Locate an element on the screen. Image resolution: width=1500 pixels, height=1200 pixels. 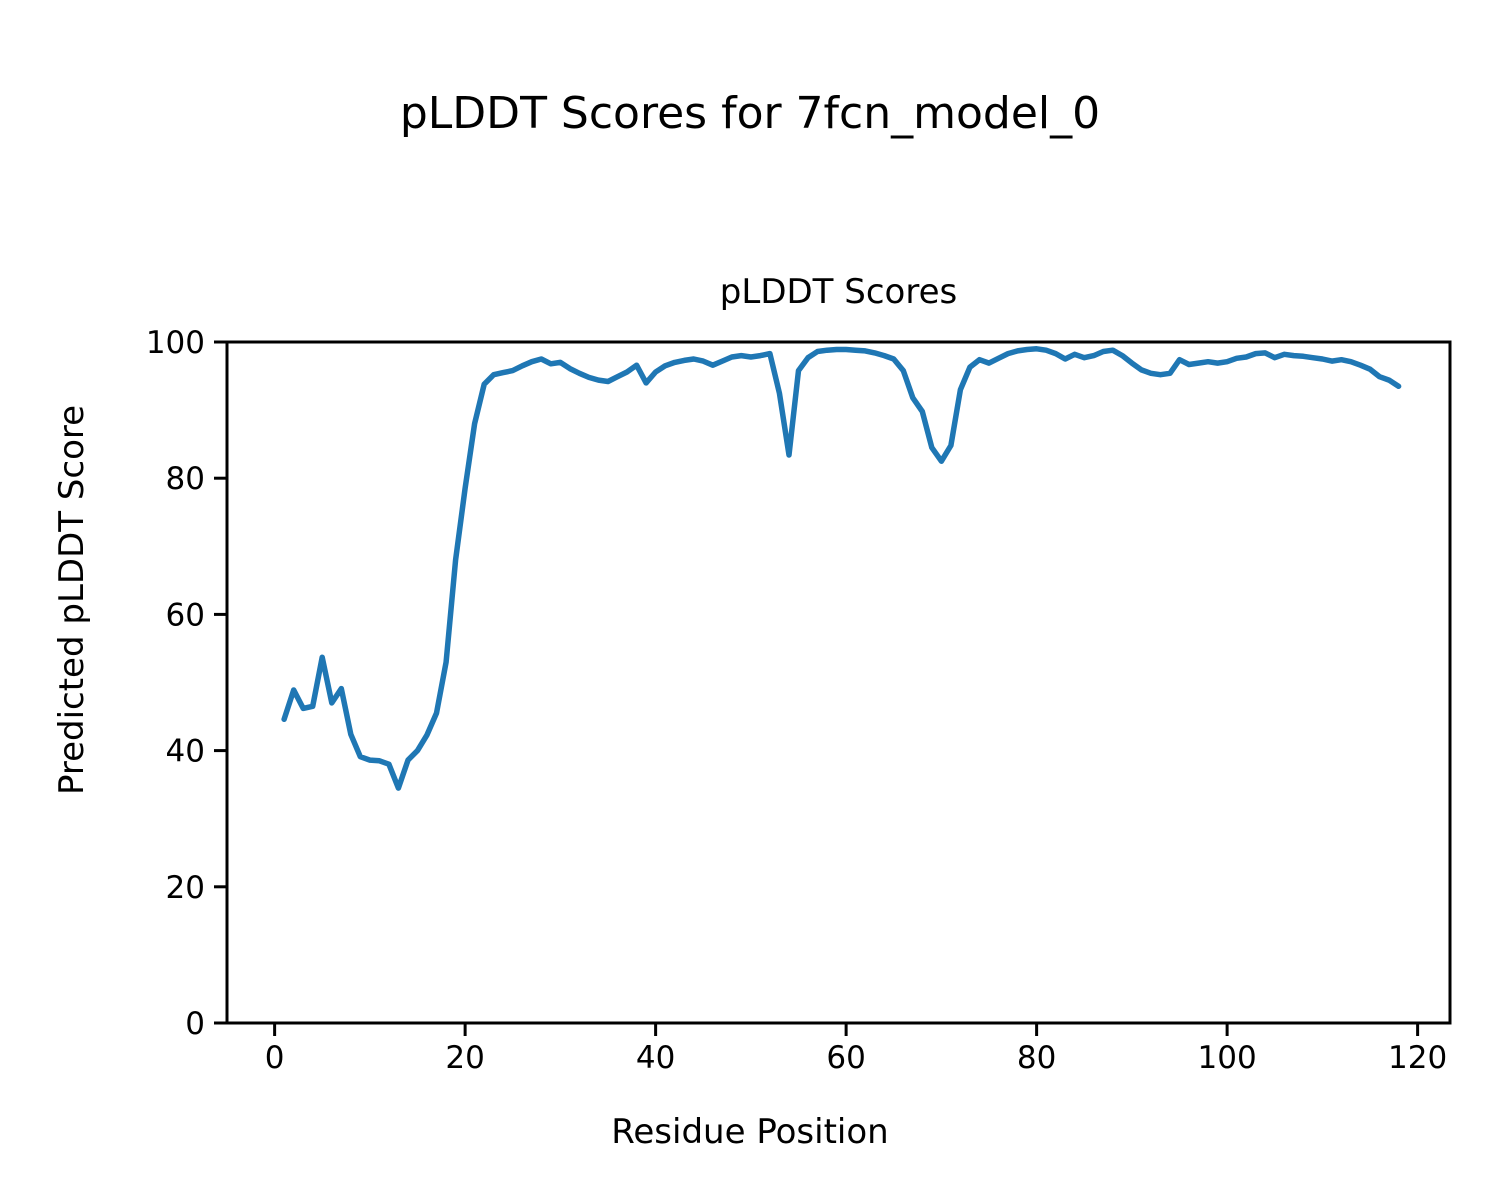
x-tick-label: 60 is located at coordinates (845, 1058).